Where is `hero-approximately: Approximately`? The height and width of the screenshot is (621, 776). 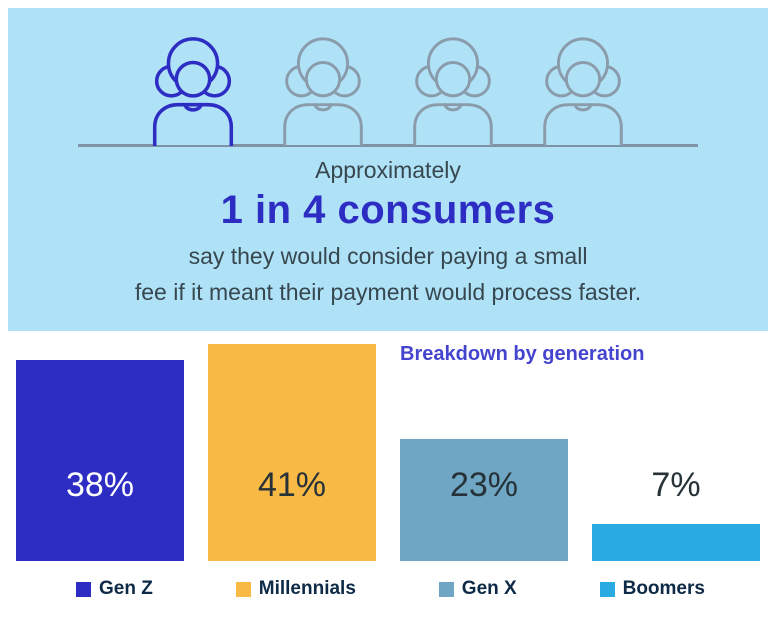 hero-approximately: Approximately is located at coordinates (388, 170).